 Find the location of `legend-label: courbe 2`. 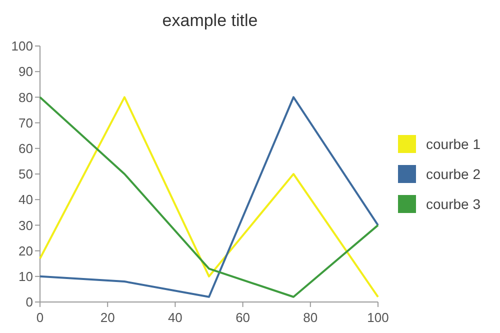

legend-label: courbe 2 is located at coordinates (453, 174).